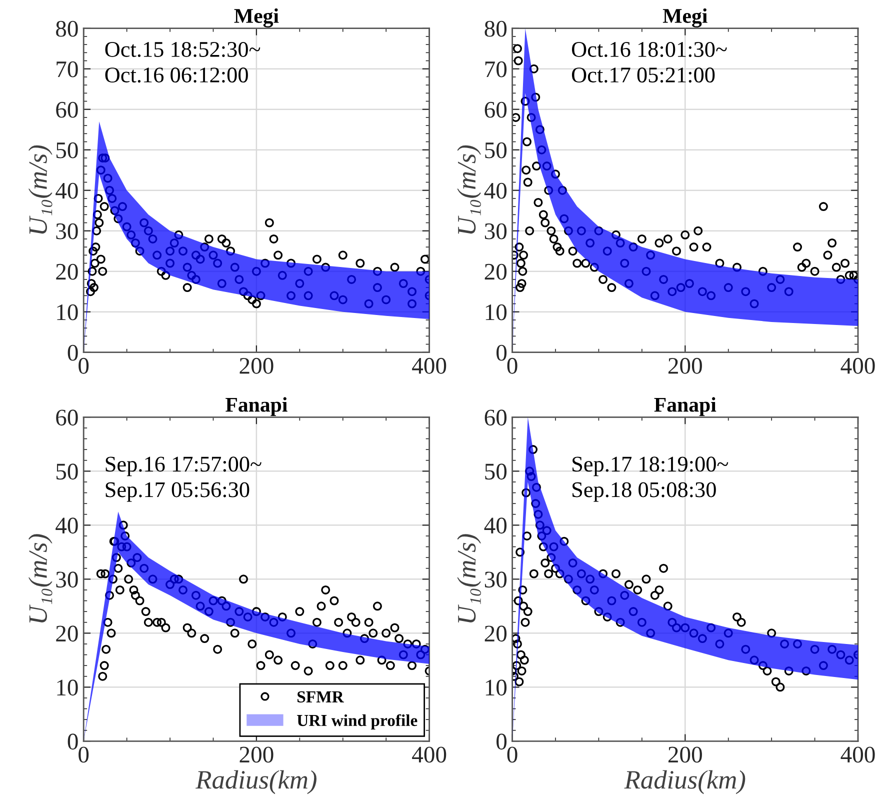  I want to click on legend-label: URI wind profile, so click(357, 722).